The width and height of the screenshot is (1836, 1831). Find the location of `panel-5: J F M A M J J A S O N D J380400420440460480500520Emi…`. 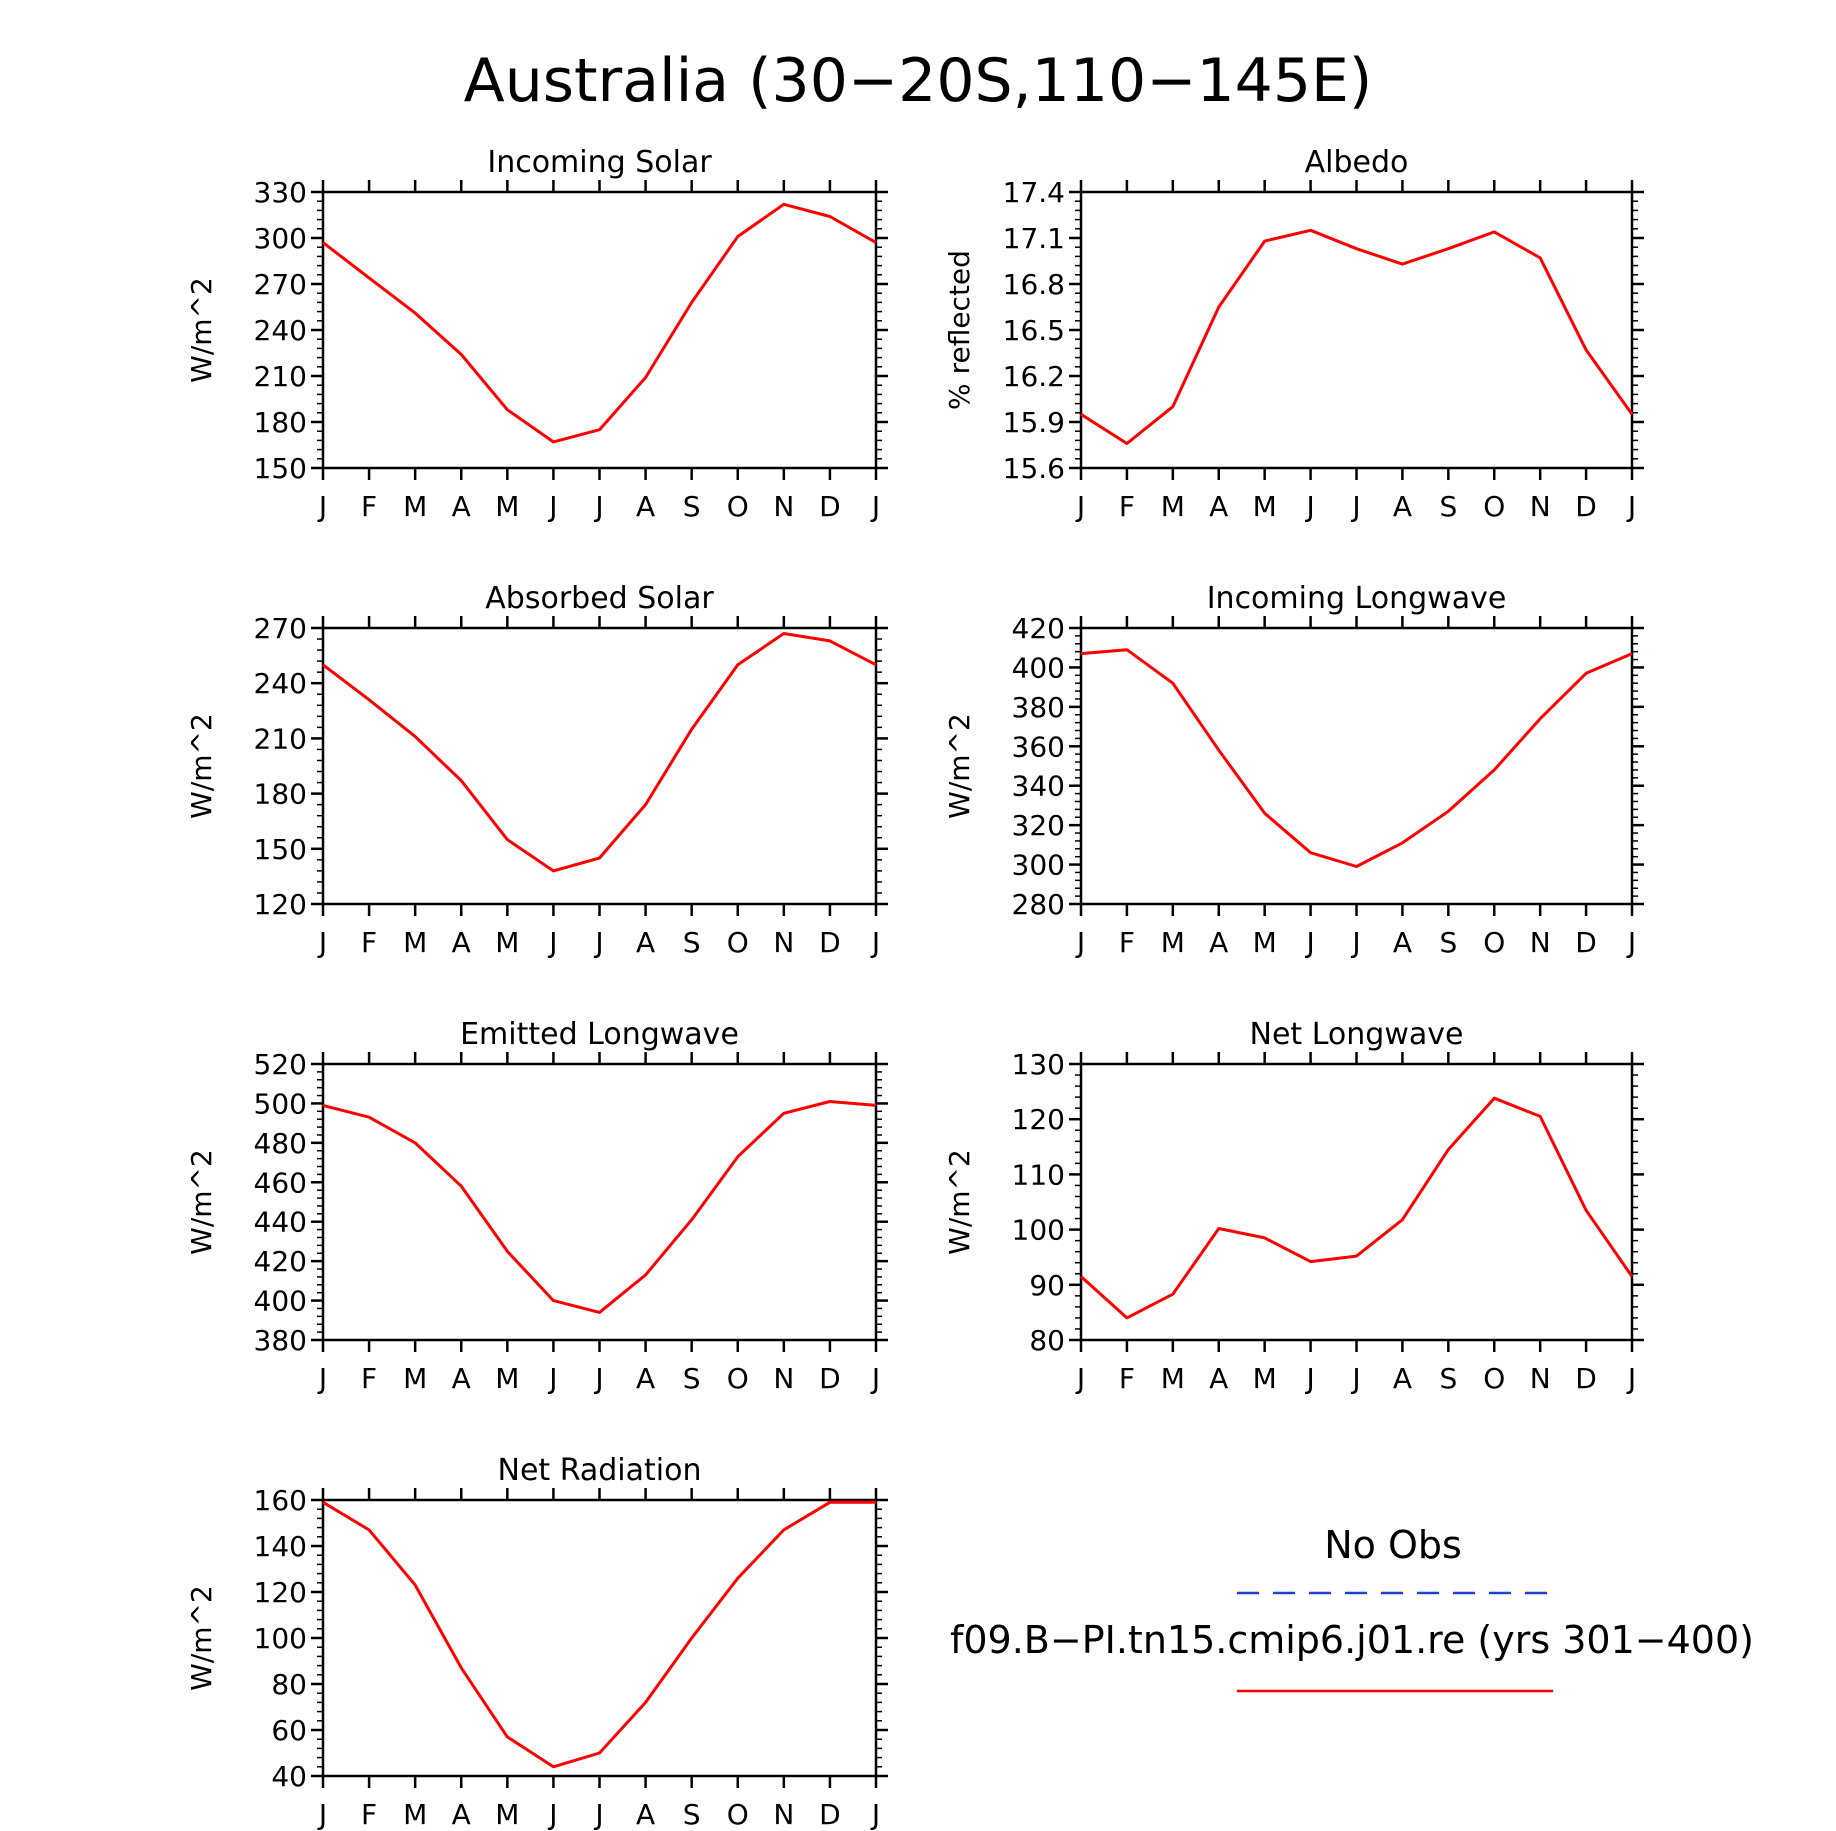

panel-5: J F M A M J J A S O N D J380400420440460480500520Emi… is located at coordinates (536, 1206).